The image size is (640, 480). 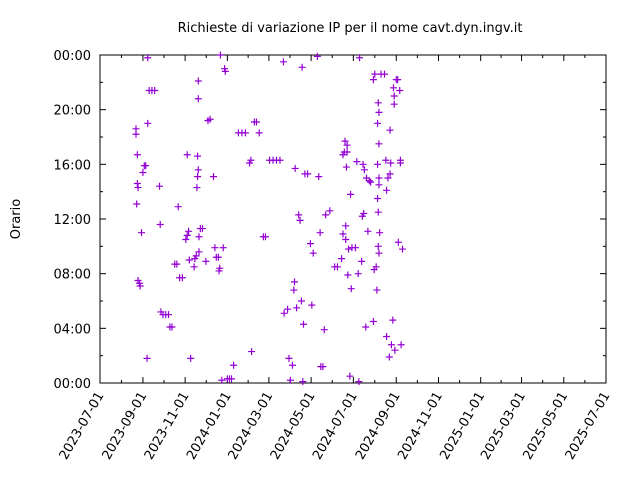 What do you see at coordinates (16, 219) in the screenshot?
I see `y-axis-label: Orario` at bounding box center [16, 219].